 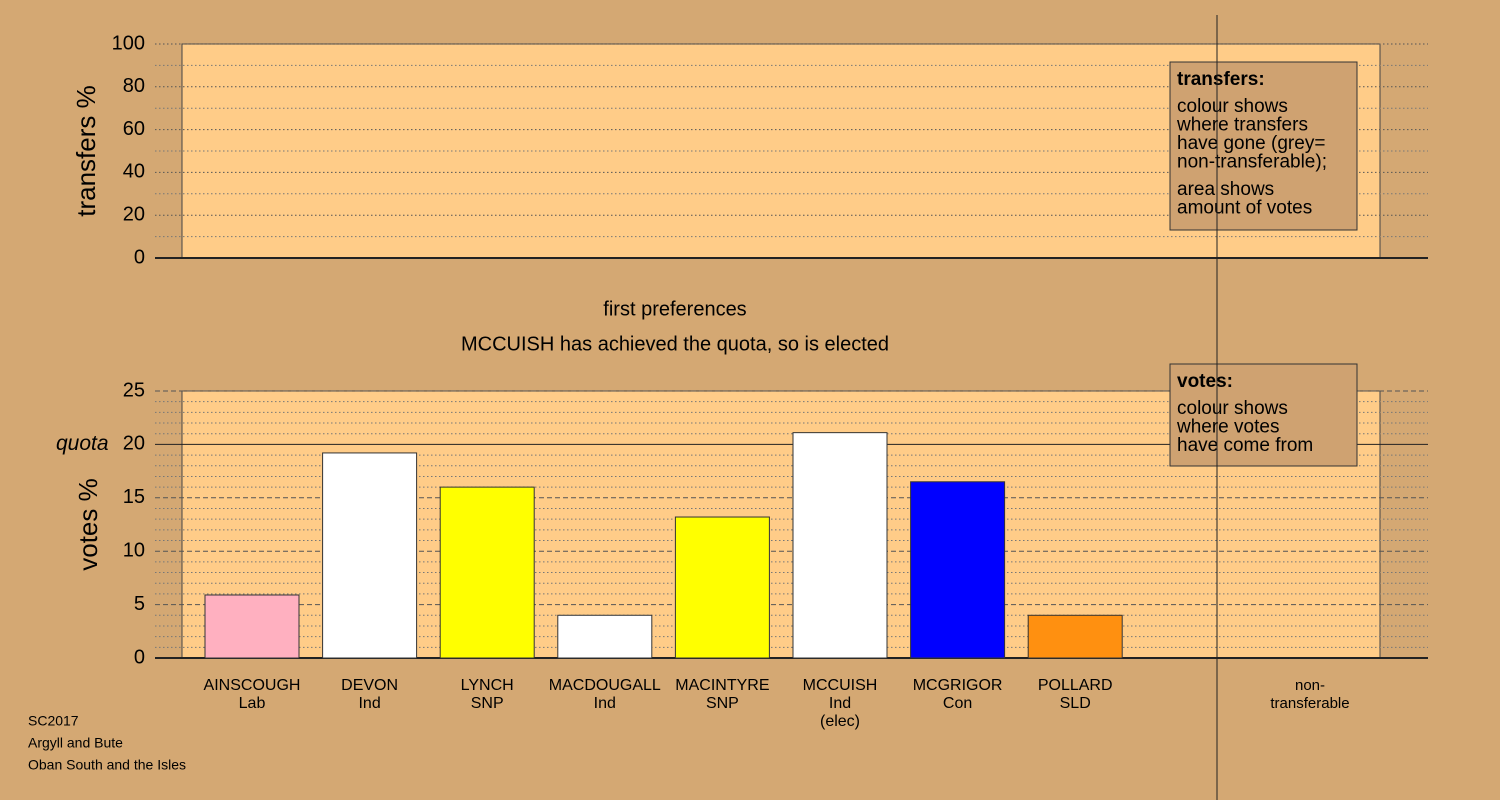 I want to click on y-tick-label: 40, so click(x=134, y=172).